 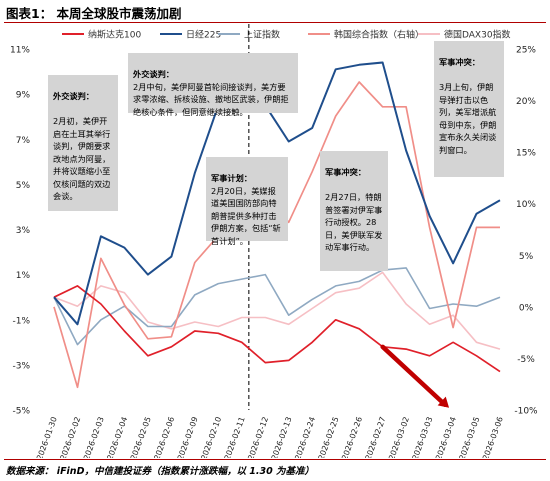 I want to click on annotation-text: 3月上旬，伊朗导弹打击以色列，美军增派航母到中东，伊朗宣布永久关闭谈判窗口。, so click(x=468, y=118).